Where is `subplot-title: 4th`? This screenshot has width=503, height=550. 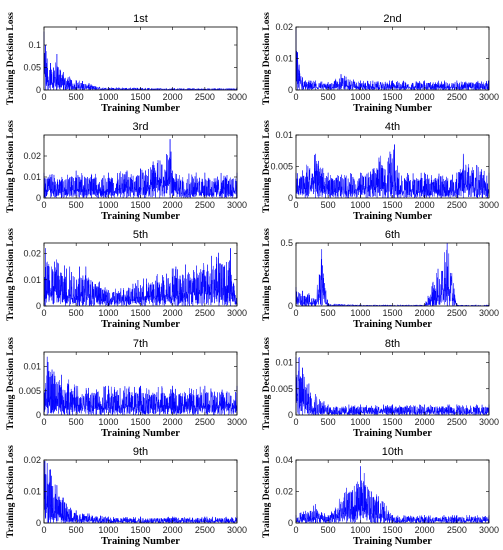 subplot-title: 4th is located at coordinates (392, 127).